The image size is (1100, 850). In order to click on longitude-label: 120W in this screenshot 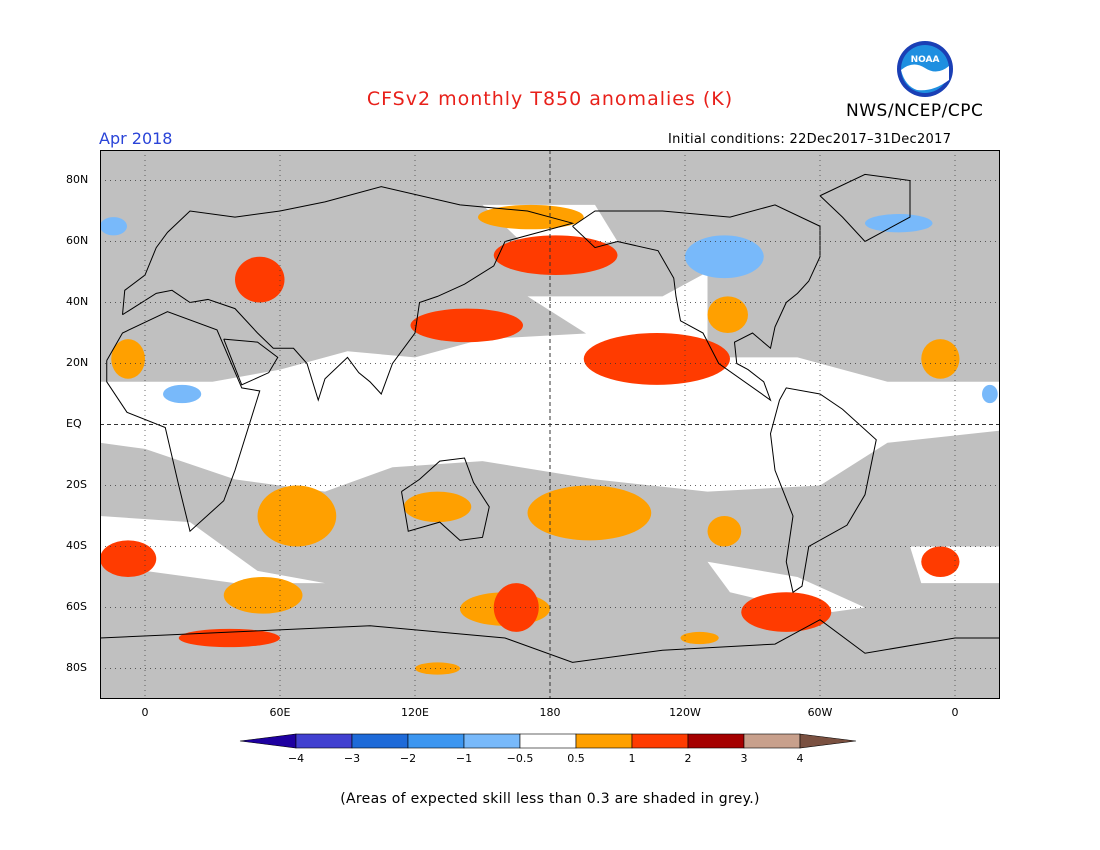, I will do `click(685, 712)`.